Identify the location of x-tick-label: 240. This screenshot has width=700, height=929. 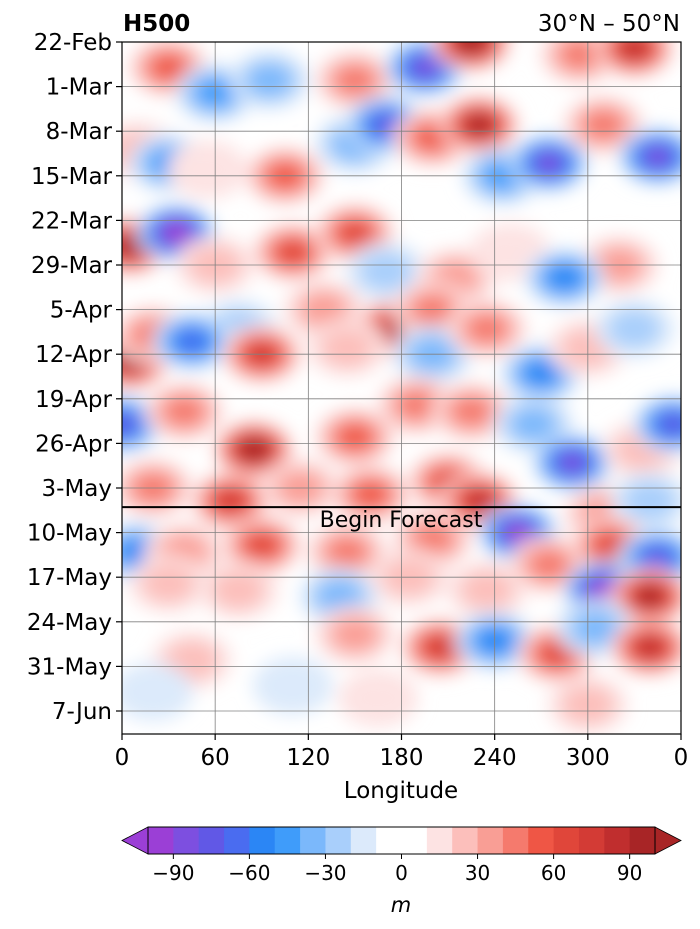
(495, 758).